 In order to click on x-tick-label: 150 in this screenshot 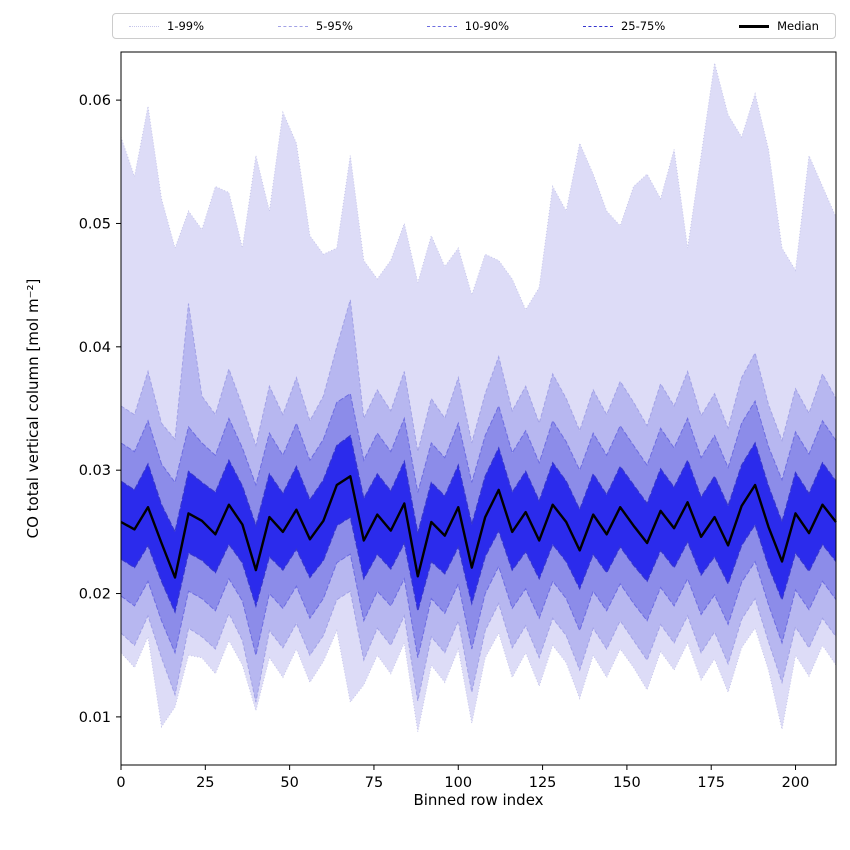, I will do `click(627, 783)`.